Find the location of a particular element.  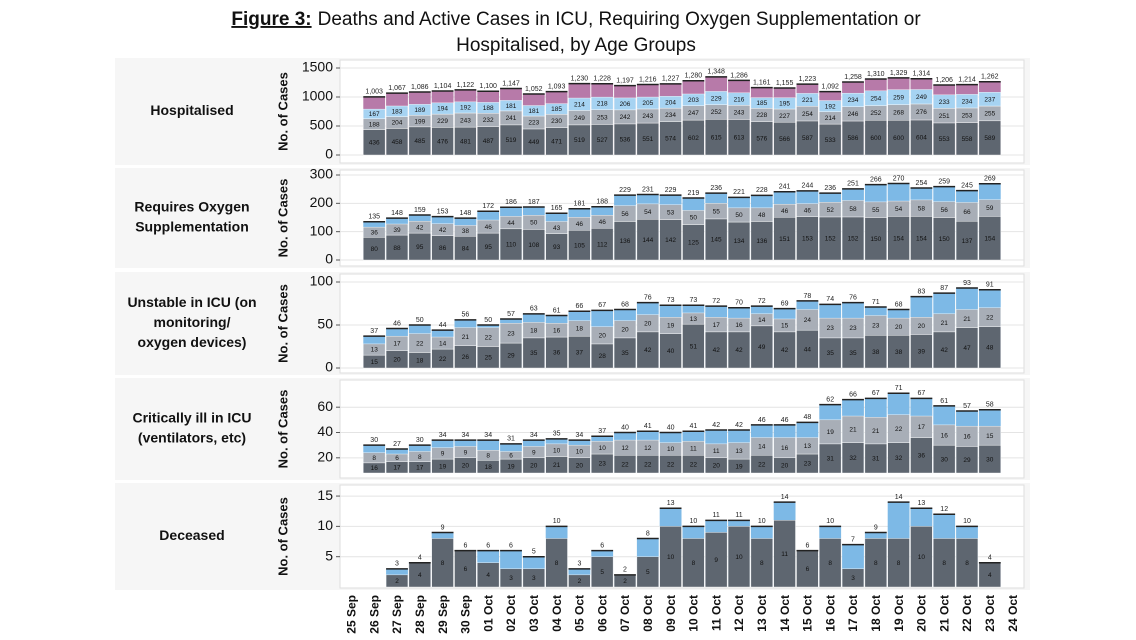

segment-label: 232 is located at coordinates (488, 120).